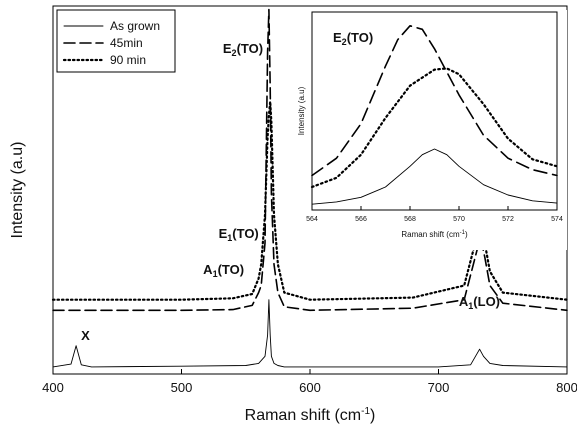 The image size is (577, 434). What do you see at coordinates (361, 219) in the screenshot?
I see `inset-x-tick-label: 566` at bounding box center [361, 219].